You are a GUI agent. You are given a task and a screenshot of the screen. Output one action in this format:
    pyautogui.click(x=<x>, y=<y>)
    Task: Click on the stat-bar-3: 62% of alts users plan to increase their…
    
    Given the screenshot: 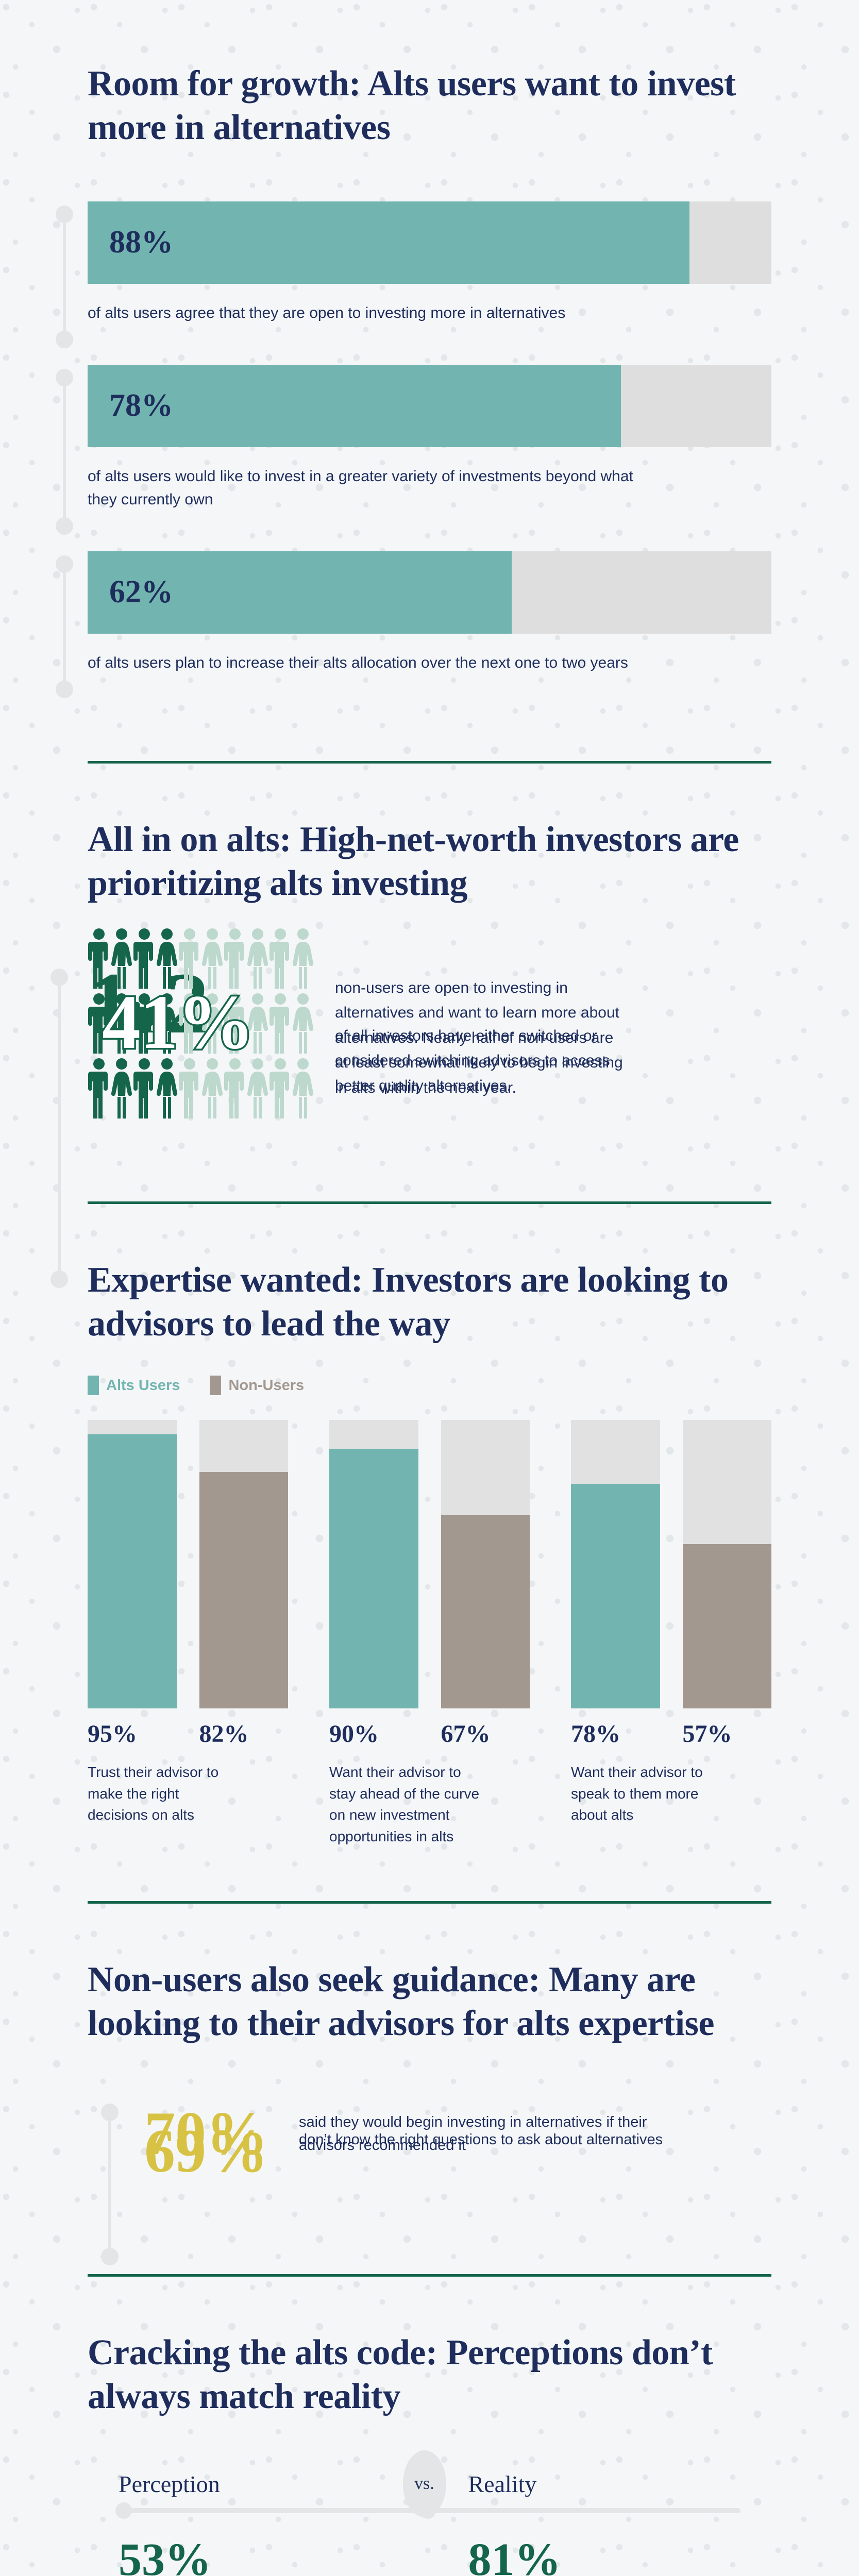 What is the action you would take?
    pyautogui.click(x=413, y=624)
    